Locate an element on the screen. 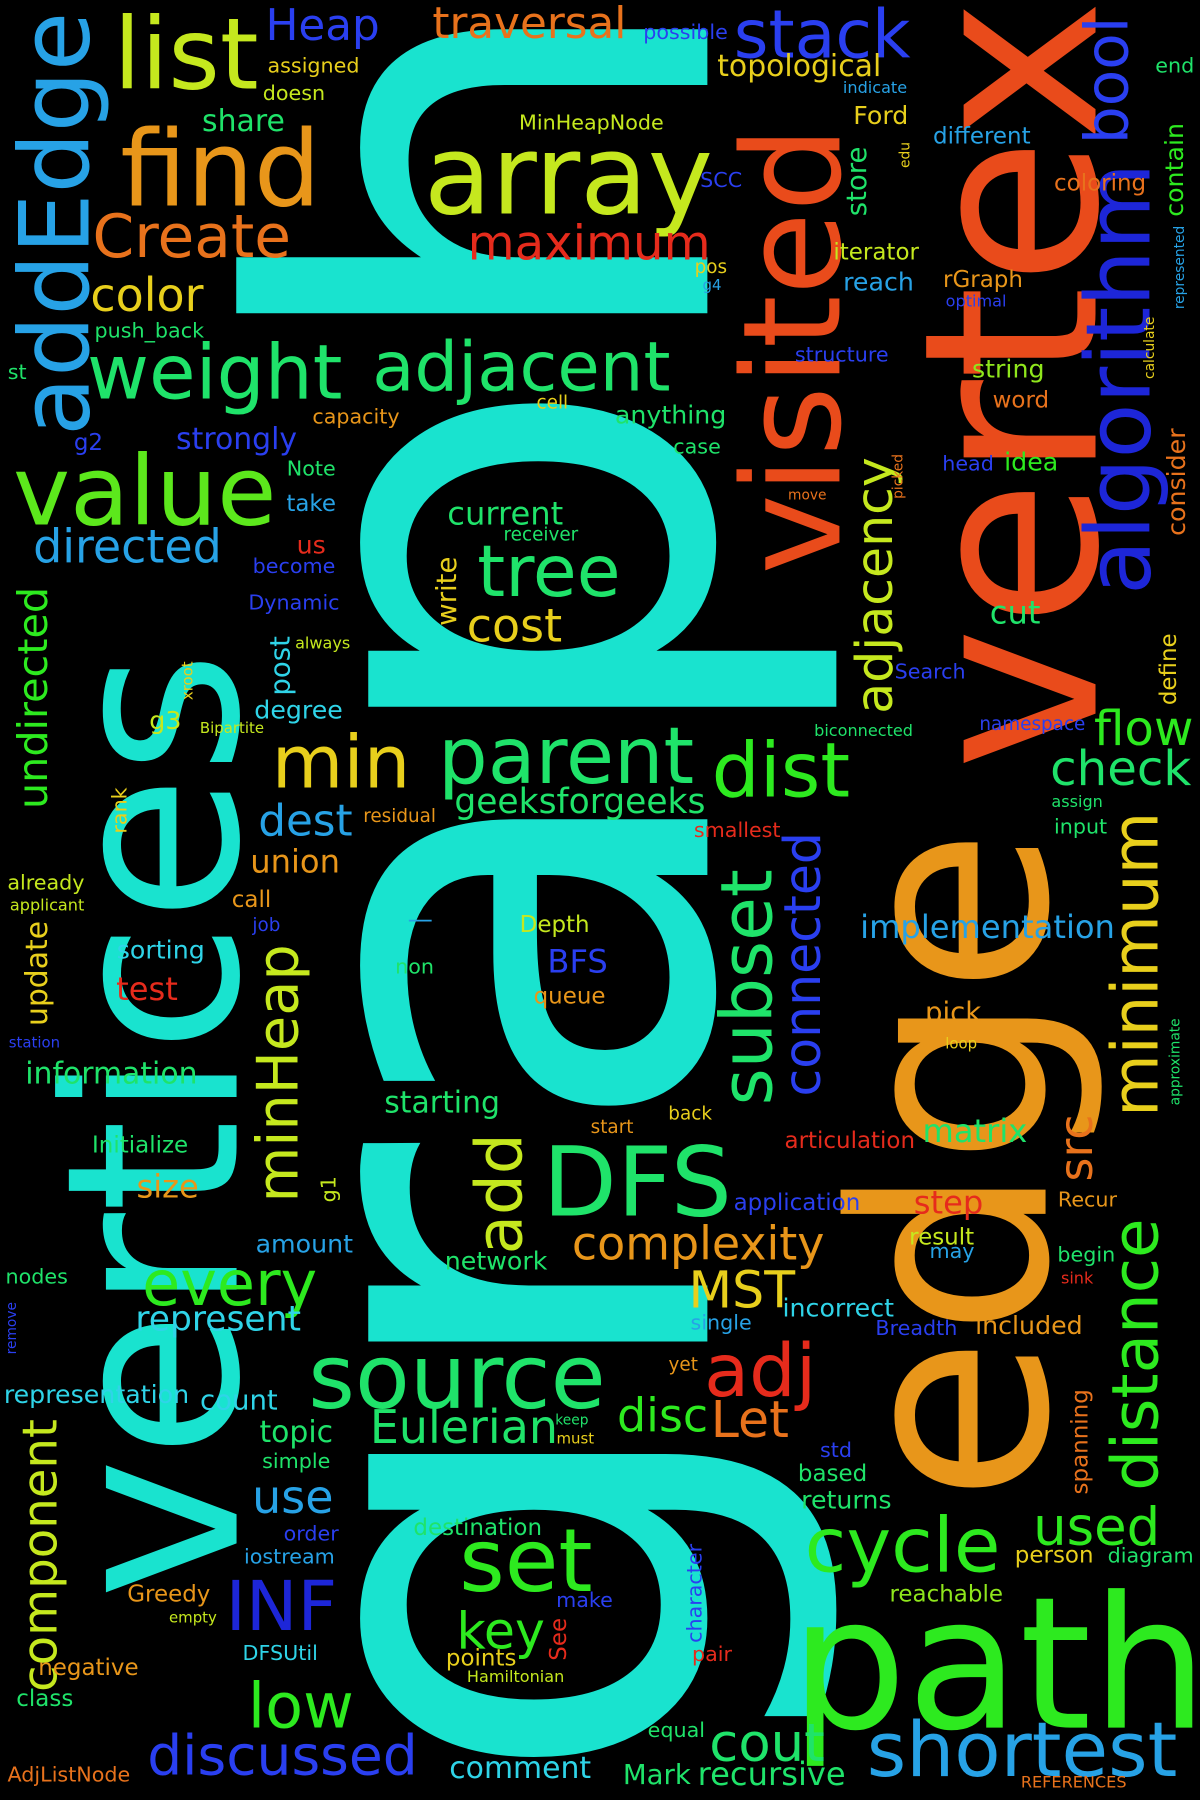  word-doesn: doesn is located at coordinates (294, 93).